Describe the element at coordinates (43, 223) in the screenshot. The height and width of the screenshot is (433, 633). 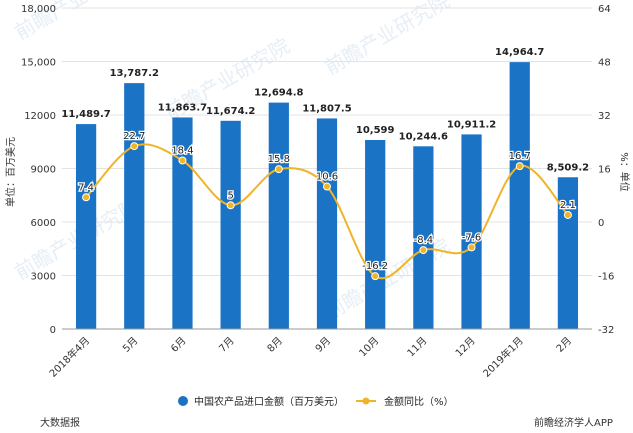
I see `y-tick-label: 6000` at that location.